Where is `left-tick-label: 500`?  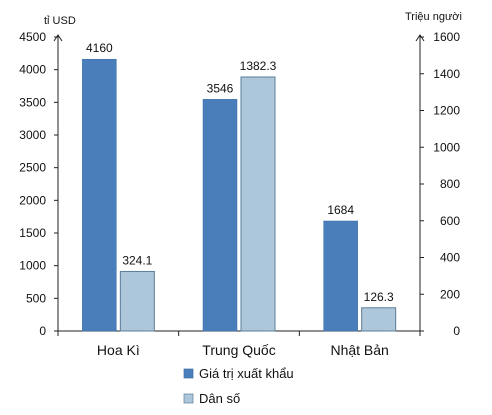 left-tick-label: 500 is located at coordinates (36, 298).